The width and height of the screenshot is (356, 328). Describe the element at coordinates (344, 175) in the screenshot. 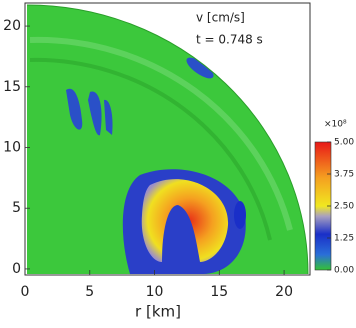

I see `colorbar-tick-label: 3.75` at that location.